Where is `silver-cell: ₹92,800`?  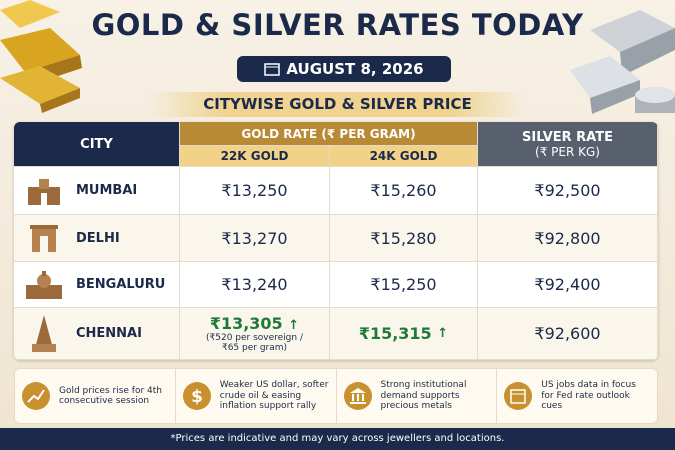
silver-cell: ₹92,800 is located at coordinates (568, 238).